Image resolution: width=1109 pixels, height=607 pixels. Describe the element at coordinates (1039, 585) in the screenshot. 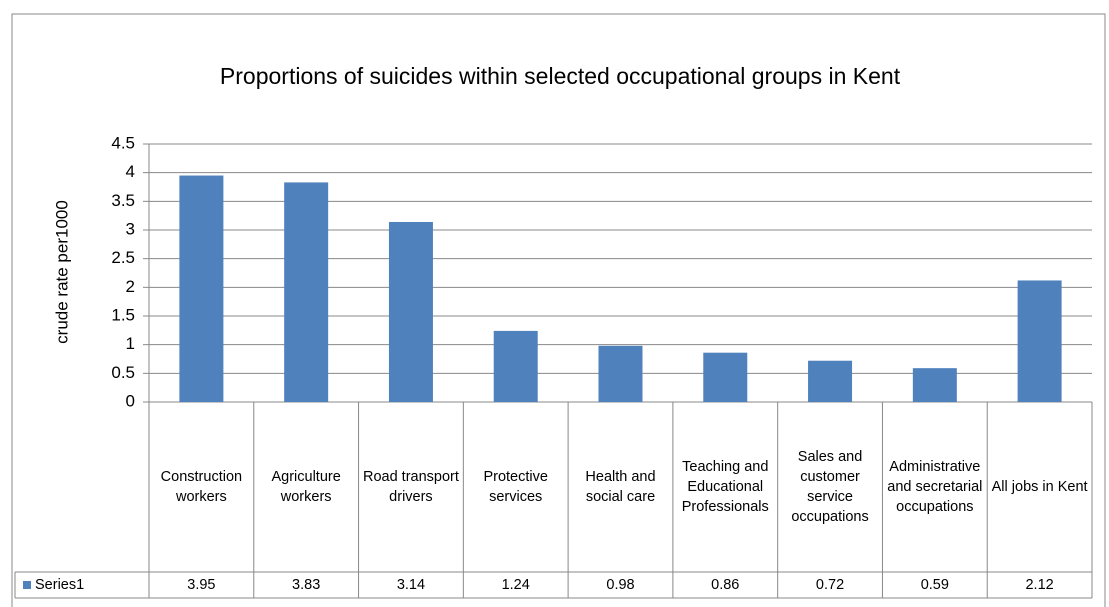

I see `value-label: 2.12` at that location.